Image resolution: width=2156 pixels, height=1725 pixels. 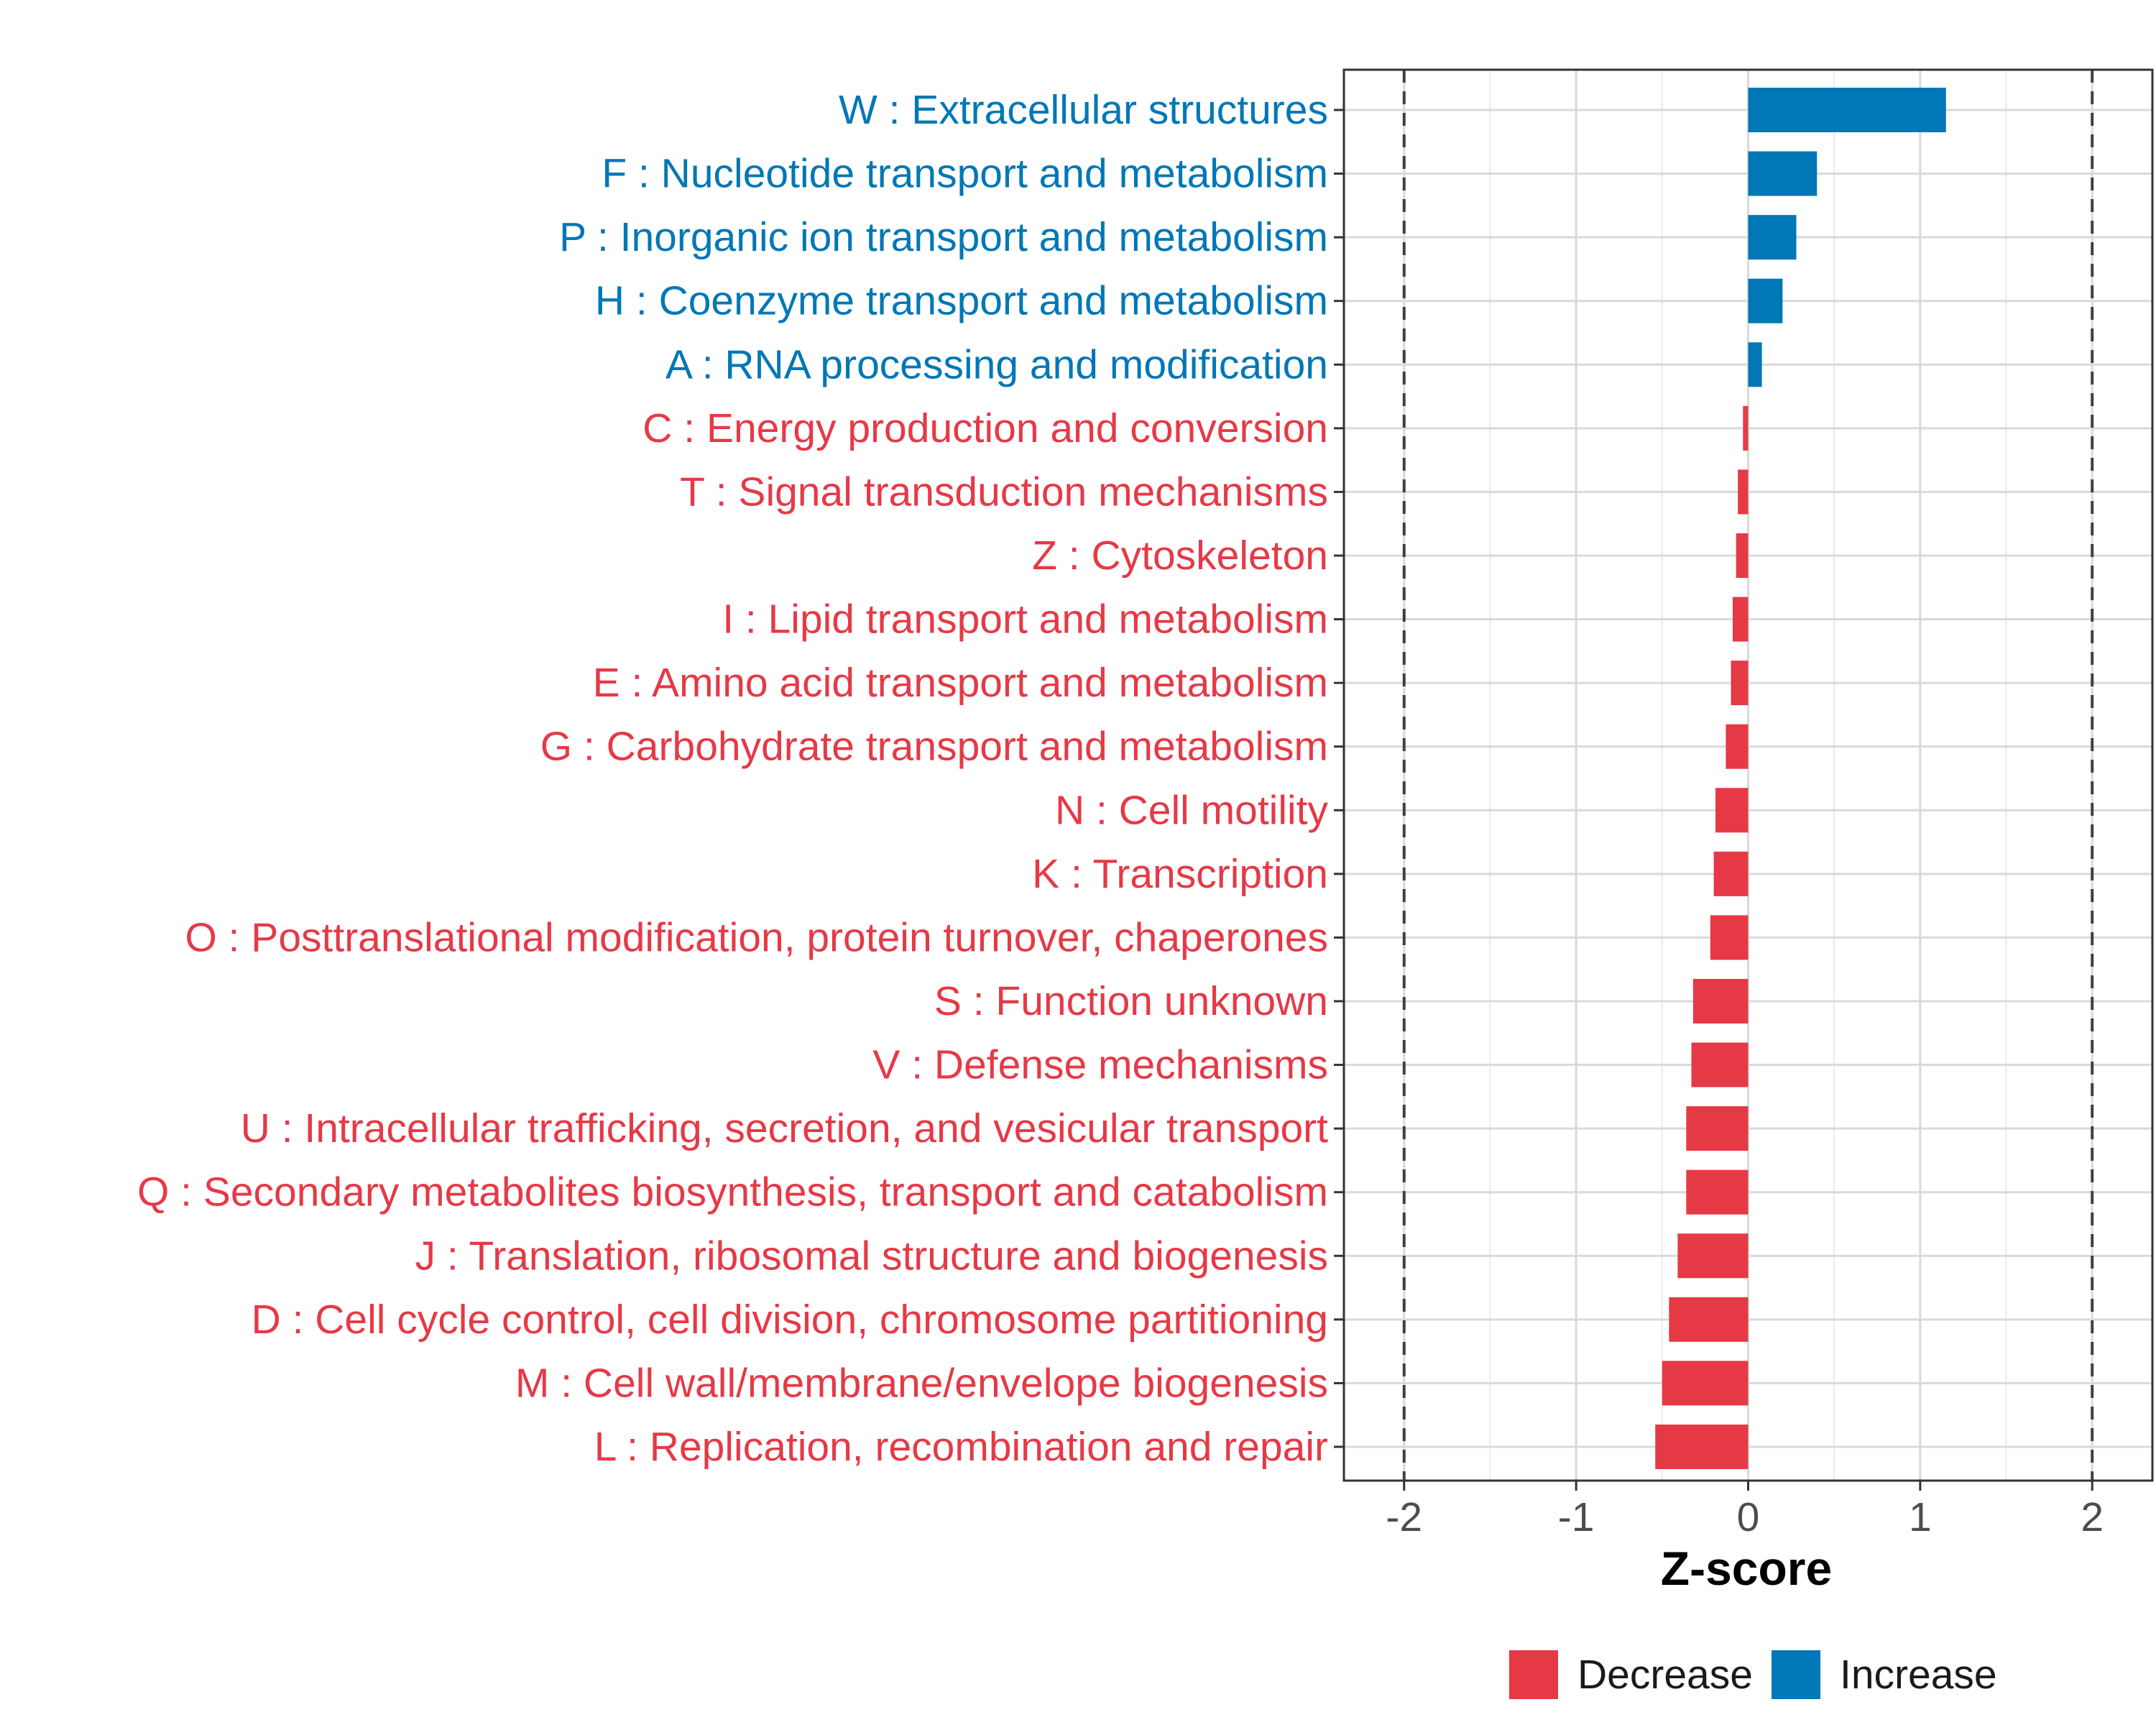 What do you see at coordinates (997, 364) in the screenshot?
I see `category-label: A : RNA processing and modification` at bounding box center [997, 364].